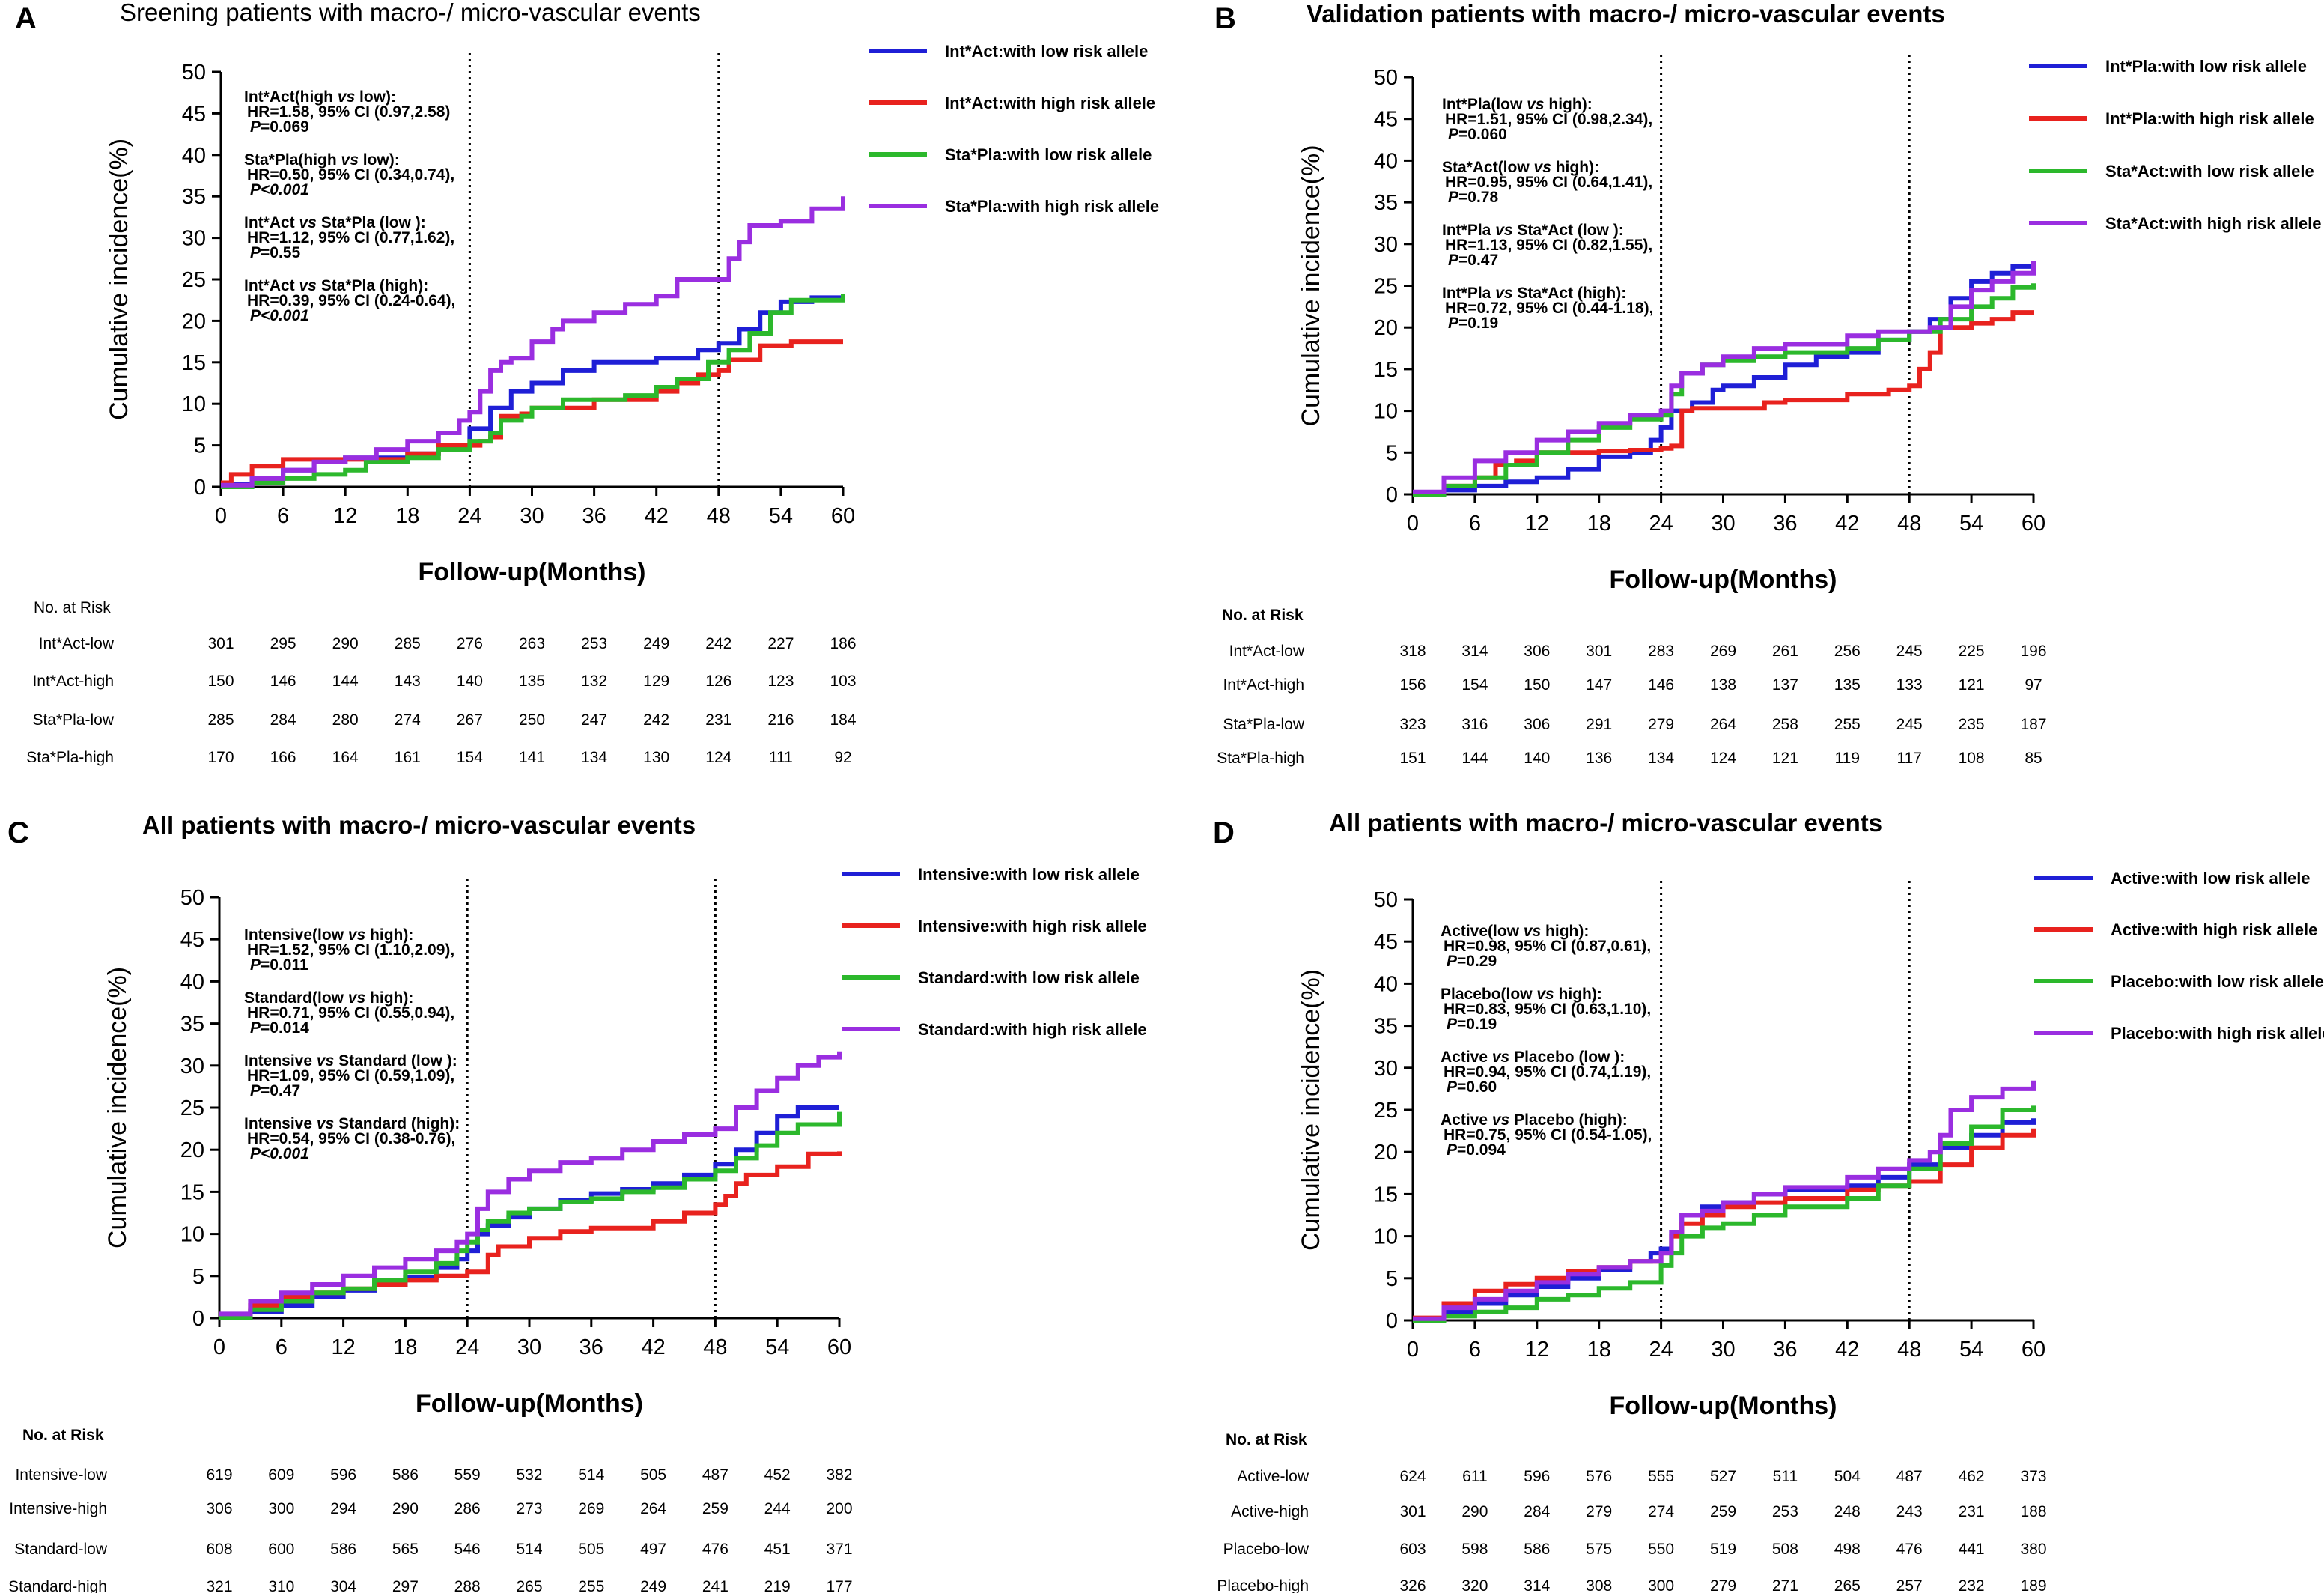 This screenshot has height=1593, width=2324. What do you see at coordinates (1785, 1549) in the screenshot?
I see `risk-value: 508` at bounding box center [1785, 1549].